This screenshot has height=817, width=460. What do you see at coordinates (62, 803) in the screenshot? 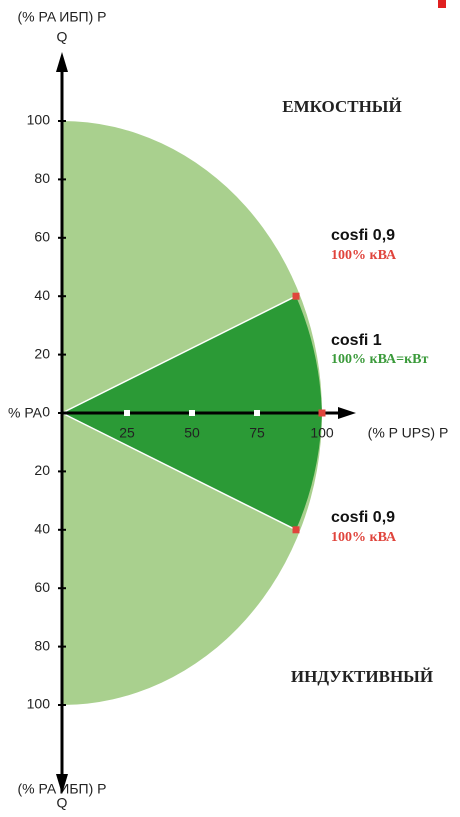
I see `y-axis-symbol-bottom: Q` at bounding box center [62, 803].